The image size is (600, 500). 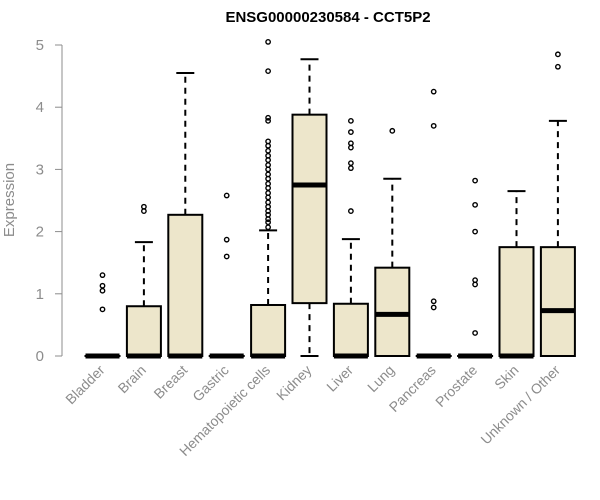 I want to click on x-category-label: Prostate, so click(x=456, y=386).